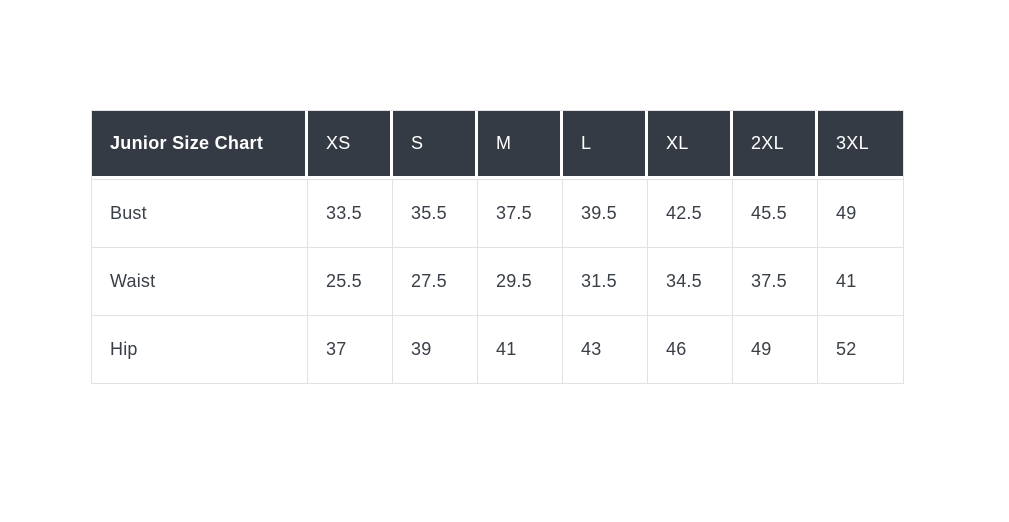 Image resolution: width=1009 pixels, height=522 pixels. Describe the element at coordinates (690, 281) in the screenshot. I see `table-cell: 34.5` at that location.